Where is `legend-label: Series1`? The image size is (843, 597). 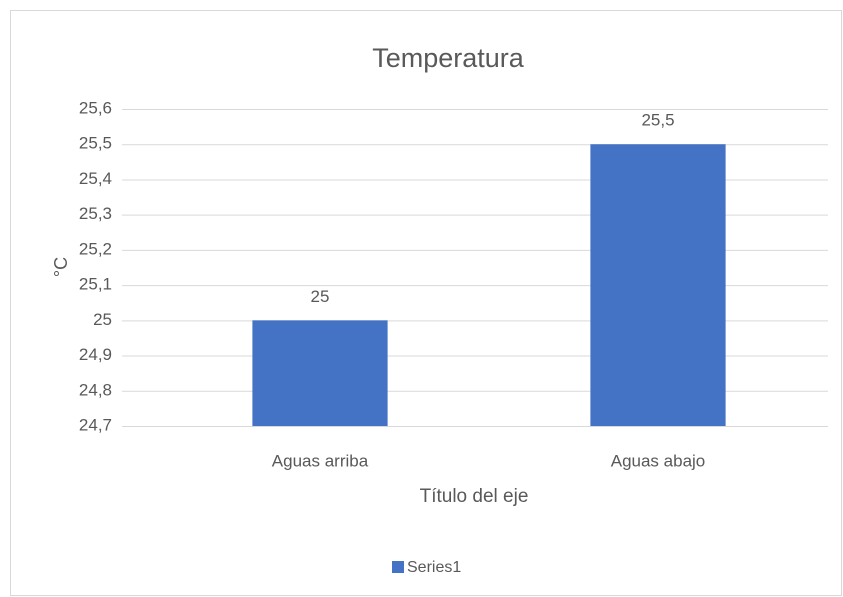 legend-label: Series1 is located at coordinates (434, 567).